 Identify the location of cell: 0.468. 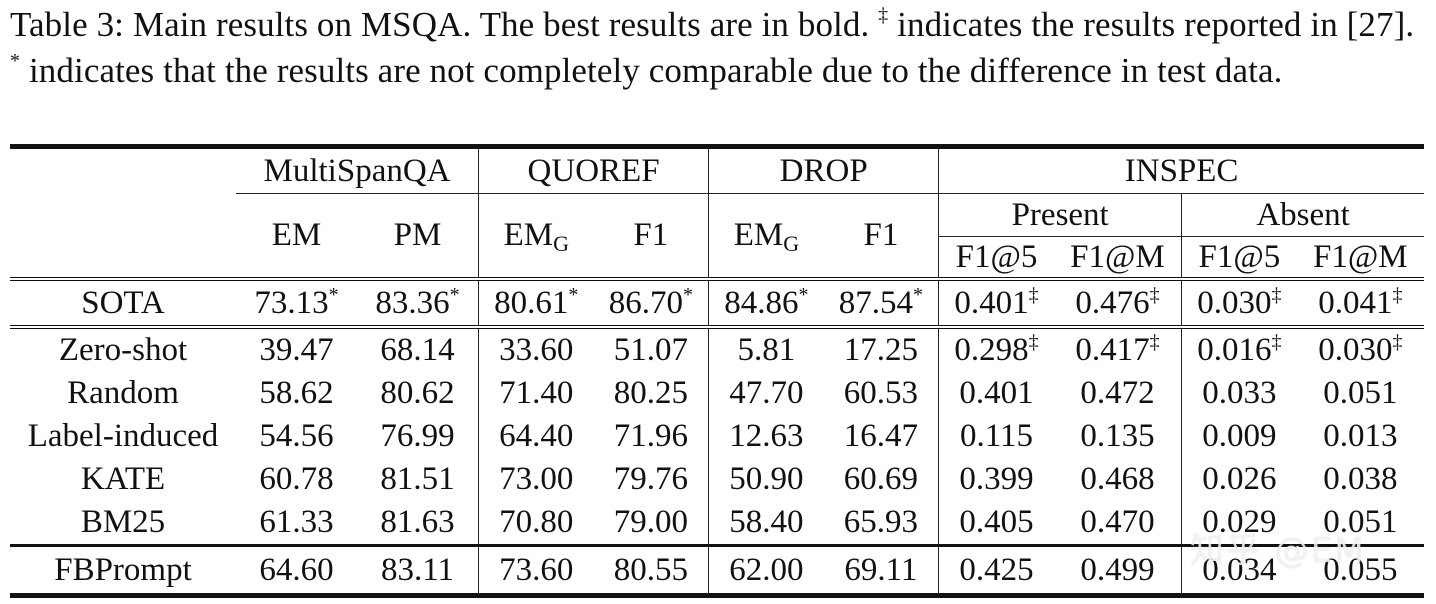
(1117, 479).